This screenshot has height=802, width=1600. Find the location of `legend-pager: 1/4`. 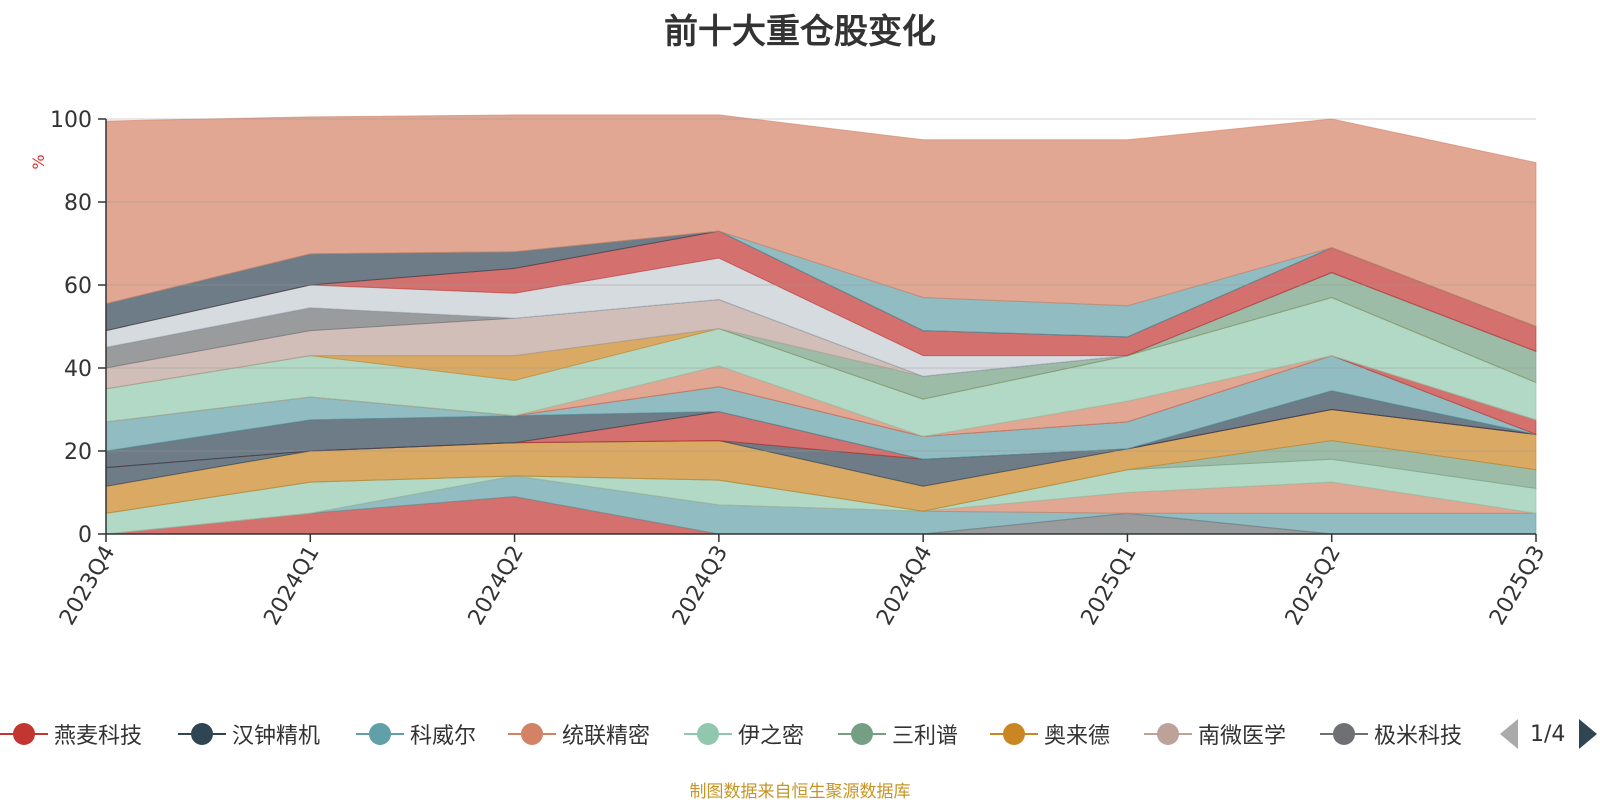

legend-pager: 1/4 is located at coordinates (1549, 734).